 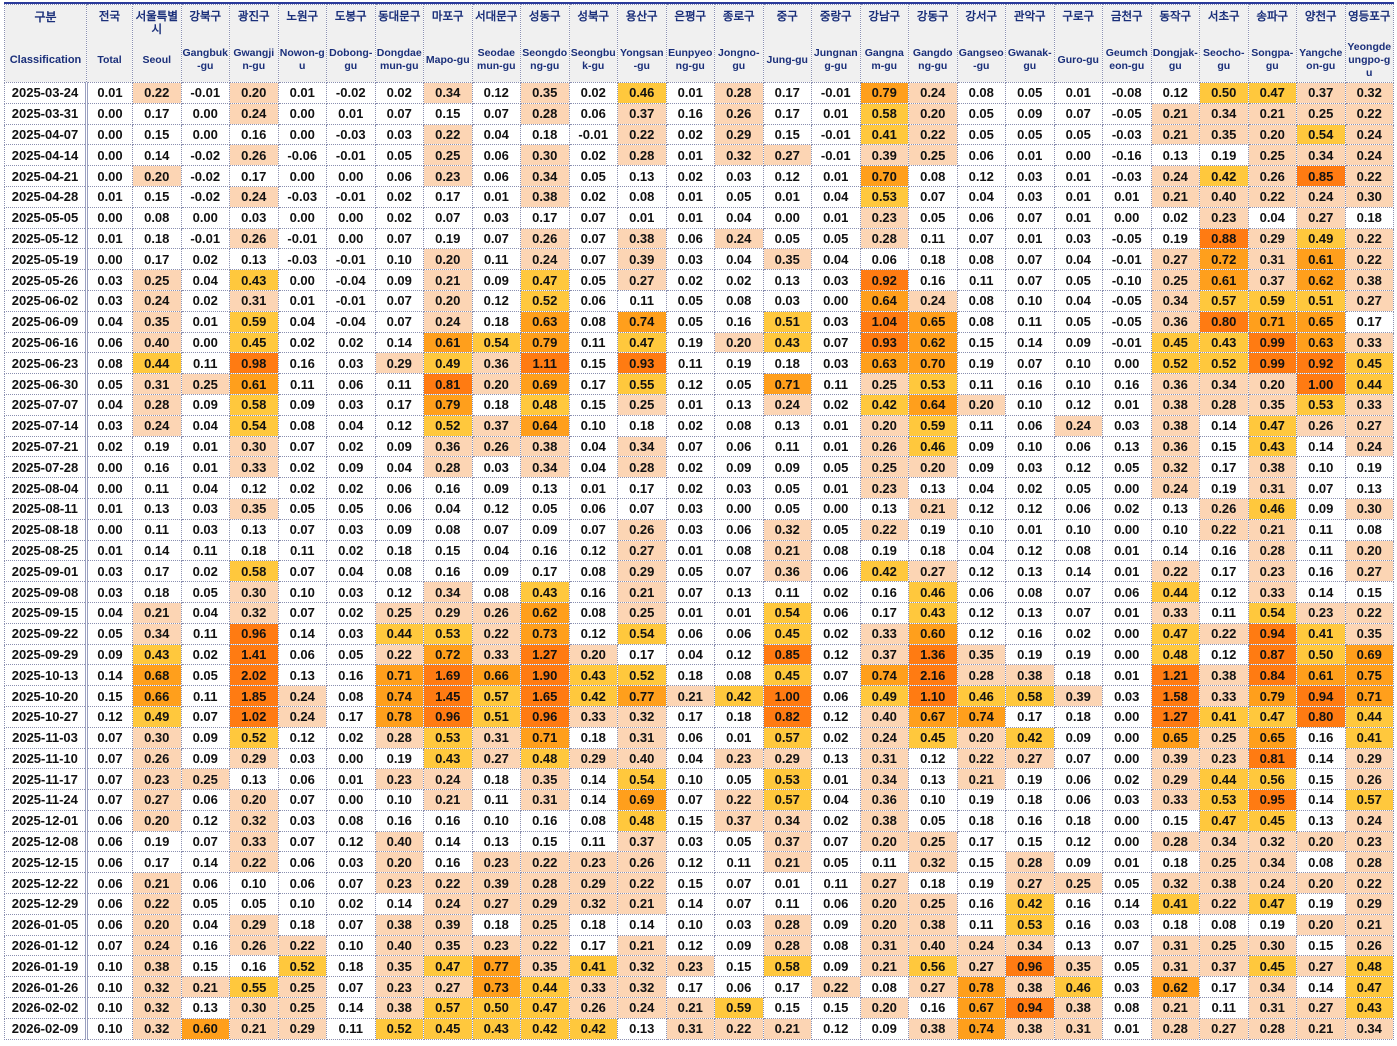 I want to click on value-cell-jungnang-gu: 0.05, so click(x=836, y=467).